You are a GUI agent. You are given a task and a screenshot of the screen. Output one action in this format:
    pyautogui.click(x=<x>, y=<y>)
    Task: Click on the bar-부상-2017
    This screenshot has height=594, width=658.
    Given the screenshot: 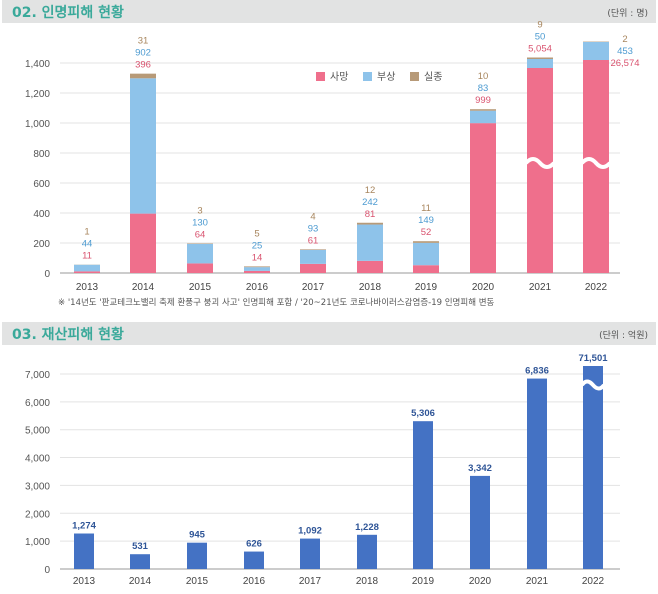 What is the action you would take?
    pyautogui.click(x=313, y=256)
    